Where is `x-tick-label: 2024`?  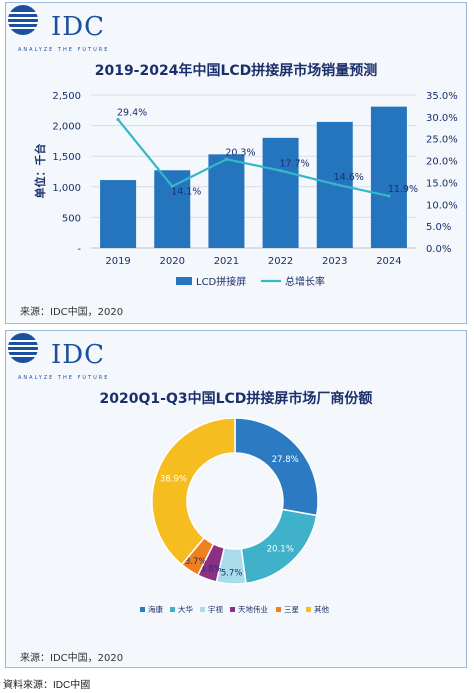 x-tick-label: 2024 is located at coordinates (388, 261).